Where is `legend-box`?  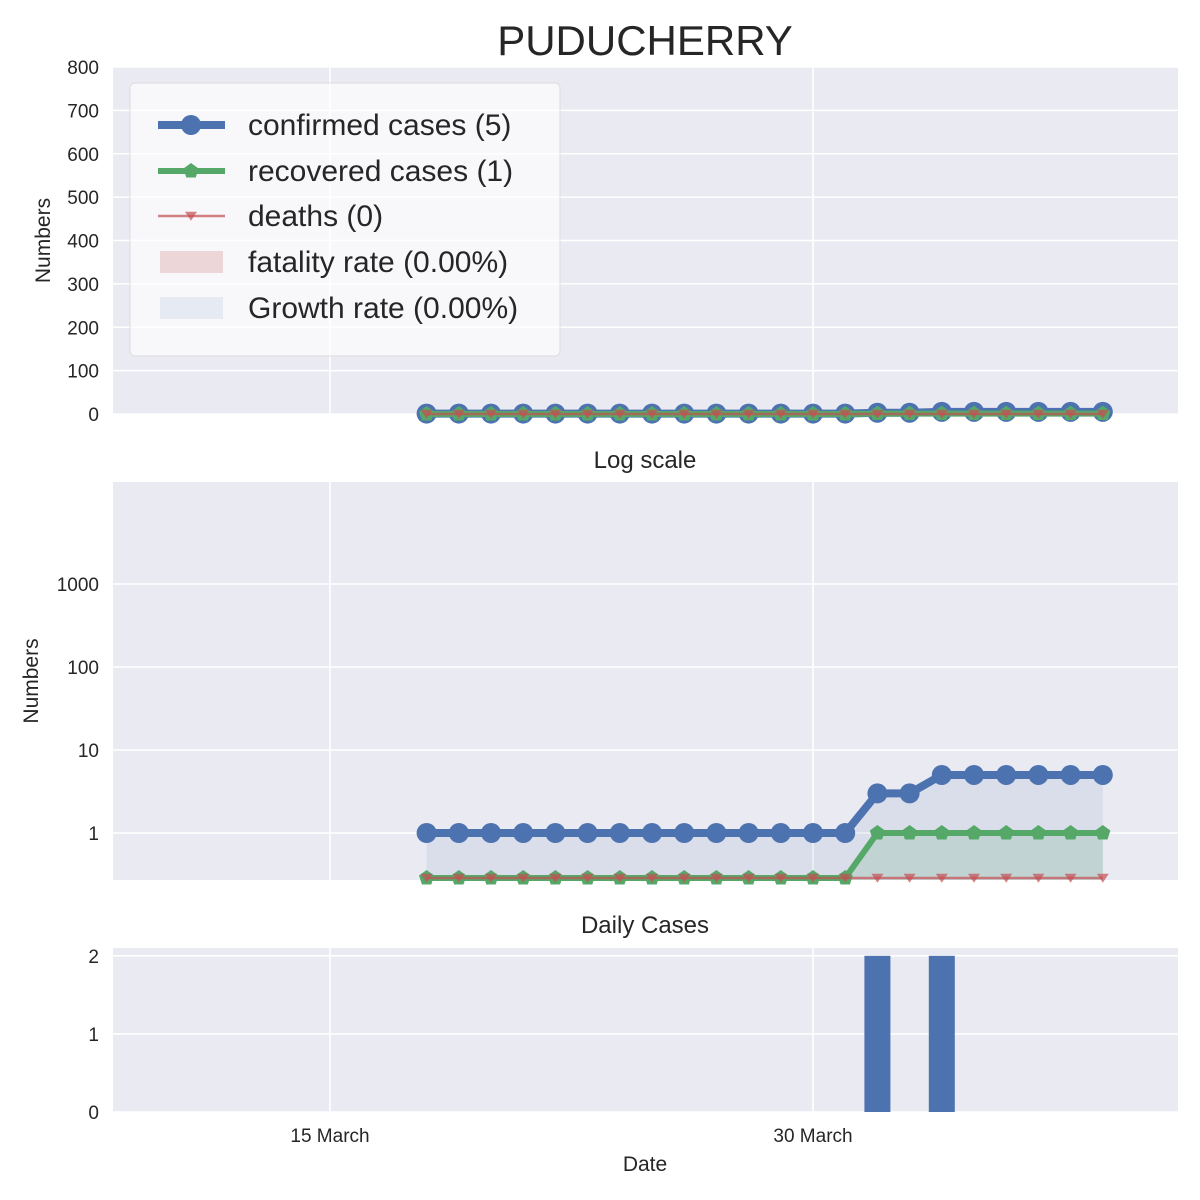
legend-box is located at coordinates (345, 219).